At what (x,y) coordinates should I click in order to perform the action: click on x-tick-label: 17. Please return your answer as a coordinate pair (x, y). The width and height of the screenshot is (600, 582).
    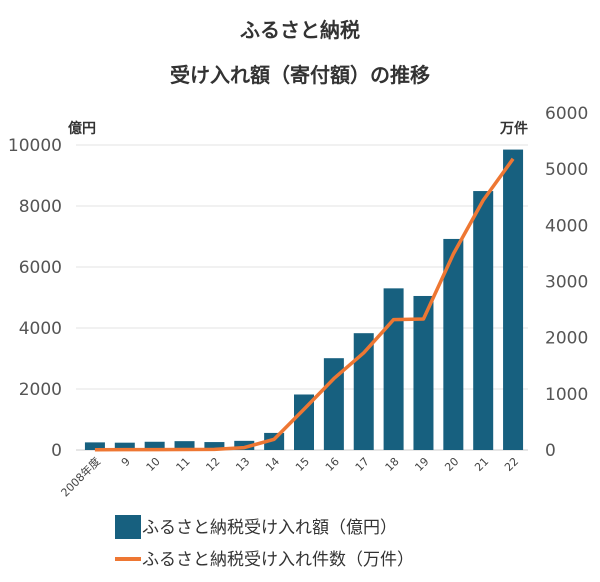
    Looking at the image, I should click on (362, 464).